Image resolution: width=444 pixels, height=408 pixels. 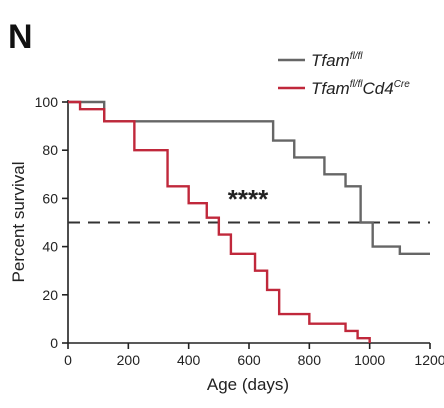 What do you see at coordinates (68, 360) in the screenshot?
I see `x-tick-label: 0` at bounding box center [68, 360].